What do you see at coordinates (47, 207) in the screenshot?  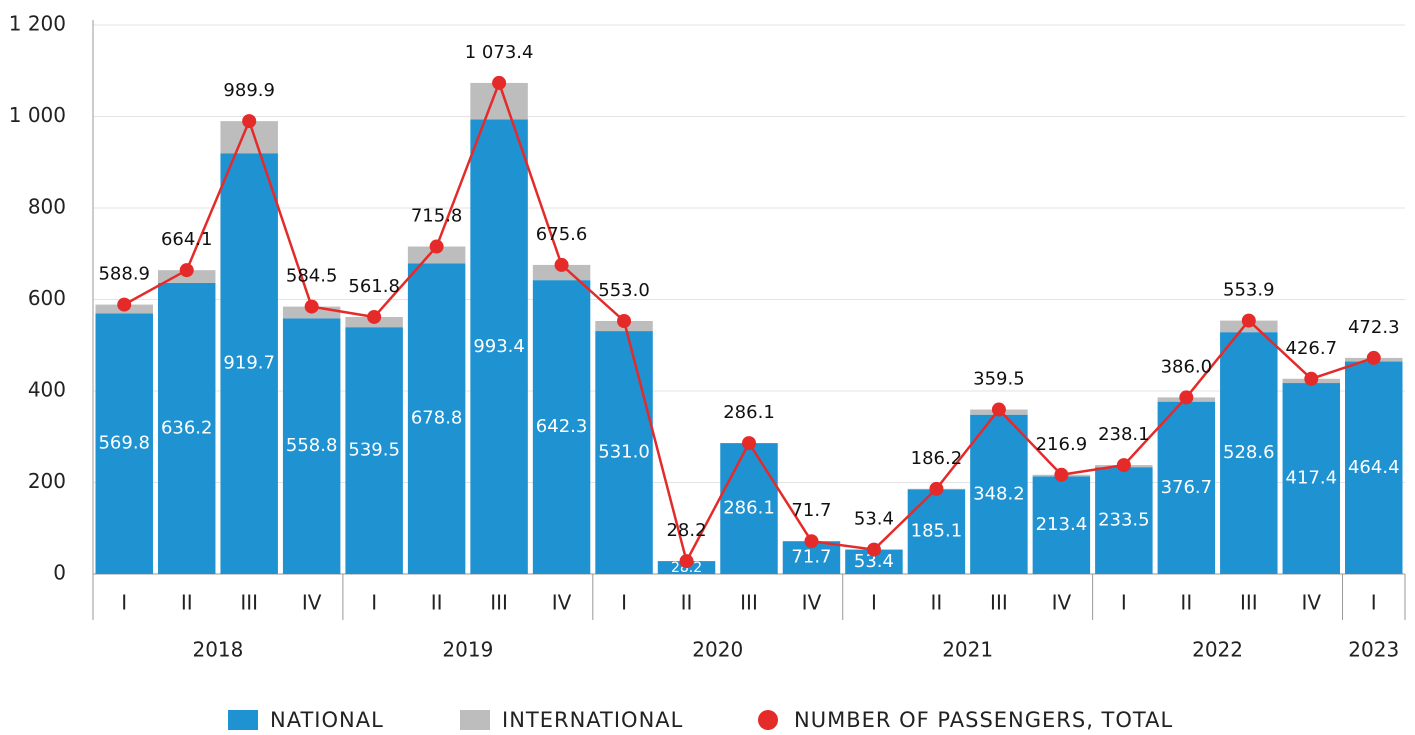 I see `y-tick-label: 800` at bounding box center [47, 207].